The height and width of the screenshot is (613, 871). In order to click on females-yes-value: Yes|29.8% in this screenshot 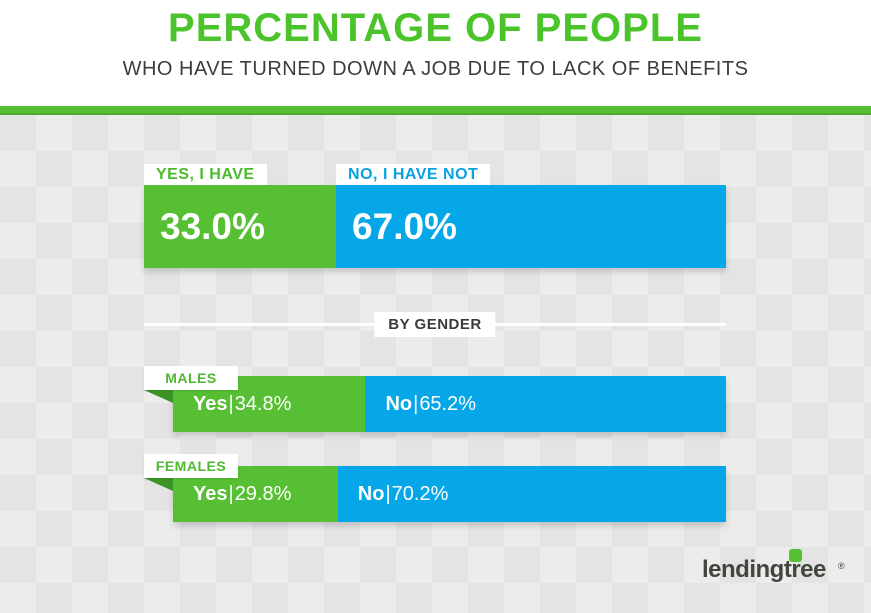, I will do `click(242, 493)`.